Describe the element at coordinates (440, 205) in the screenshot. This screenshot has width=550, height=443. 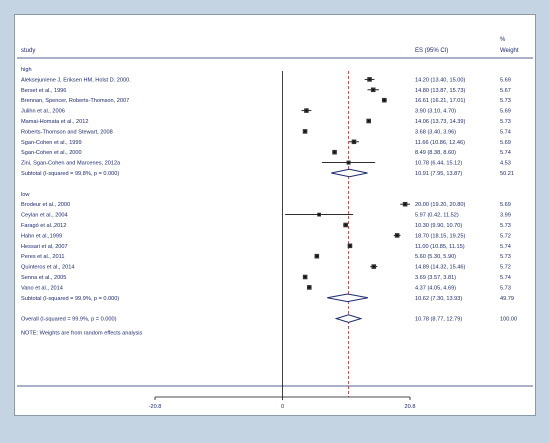
I see `study-es-value: 20.00 (19.20, 20.80)` at that location.